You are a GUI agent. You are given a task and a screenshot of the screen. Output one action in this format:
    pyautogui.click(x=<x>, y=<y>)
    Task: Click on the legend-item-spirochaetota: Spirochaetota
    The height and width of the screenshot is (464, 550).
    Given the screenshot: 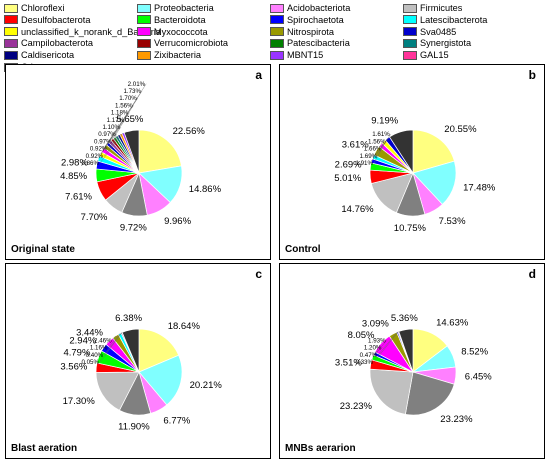 What is the action you would take?
    pyautogui.click(x=307, y=20)
    